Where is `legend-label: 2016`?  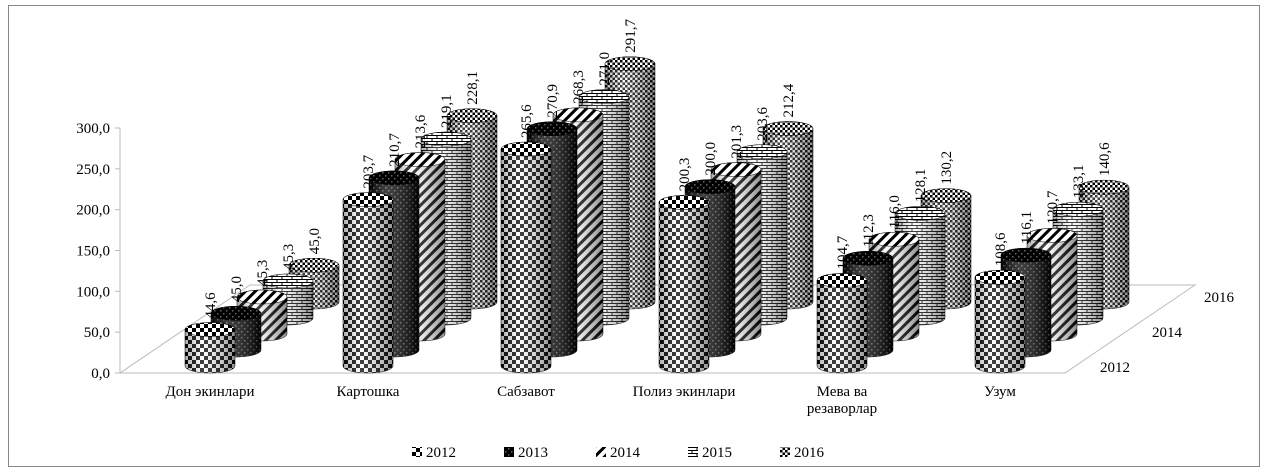
legend-label: 2016 is located at coordinates (809, 453).